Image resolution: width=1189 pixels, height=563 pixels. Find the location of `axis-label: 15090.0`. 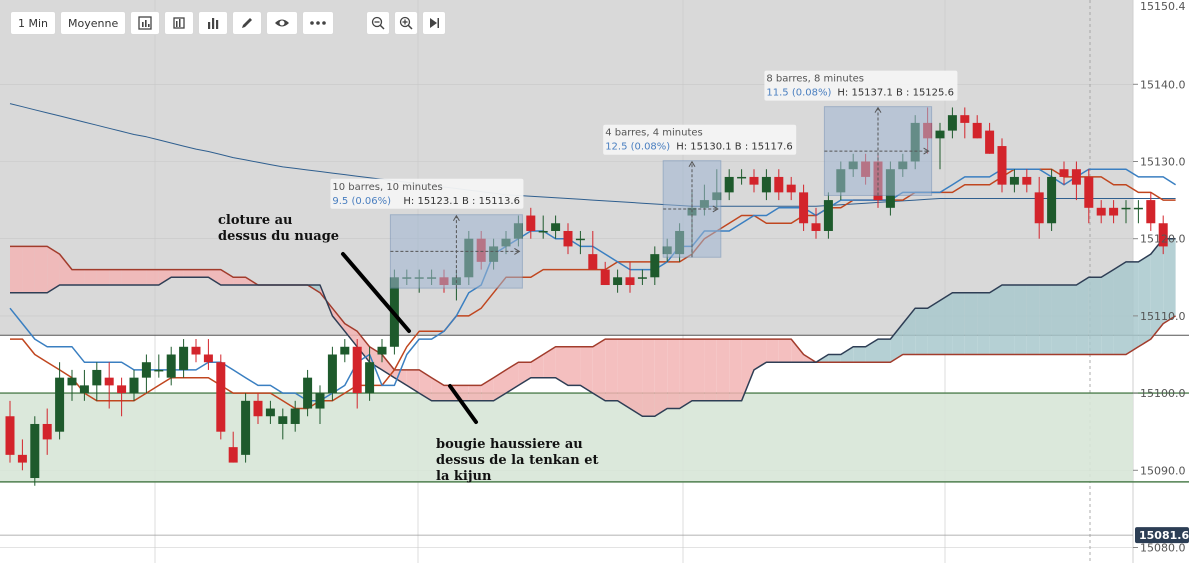

axis-label: 15090.0 is located at coordinates (1163, 470).